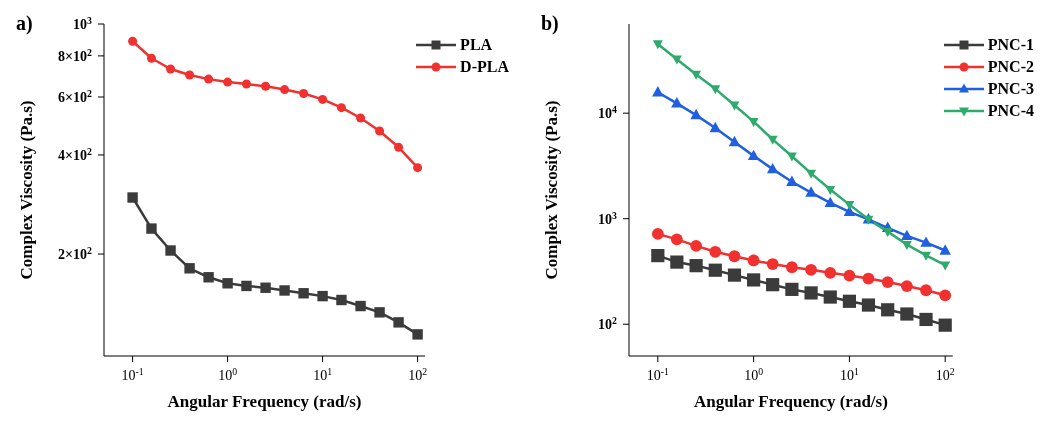 The image size is (1055, 425). Describe the element at coordinates (608, 323) in the screenshot. I see `y-tick-label: 10$^{2}$` at that location.